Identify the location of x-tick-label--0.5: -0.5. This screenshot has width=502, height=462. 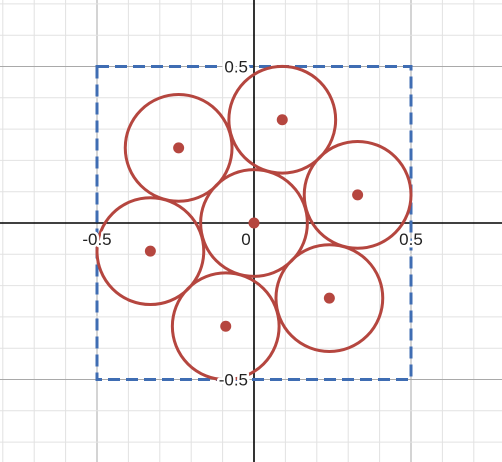
(96, 239).